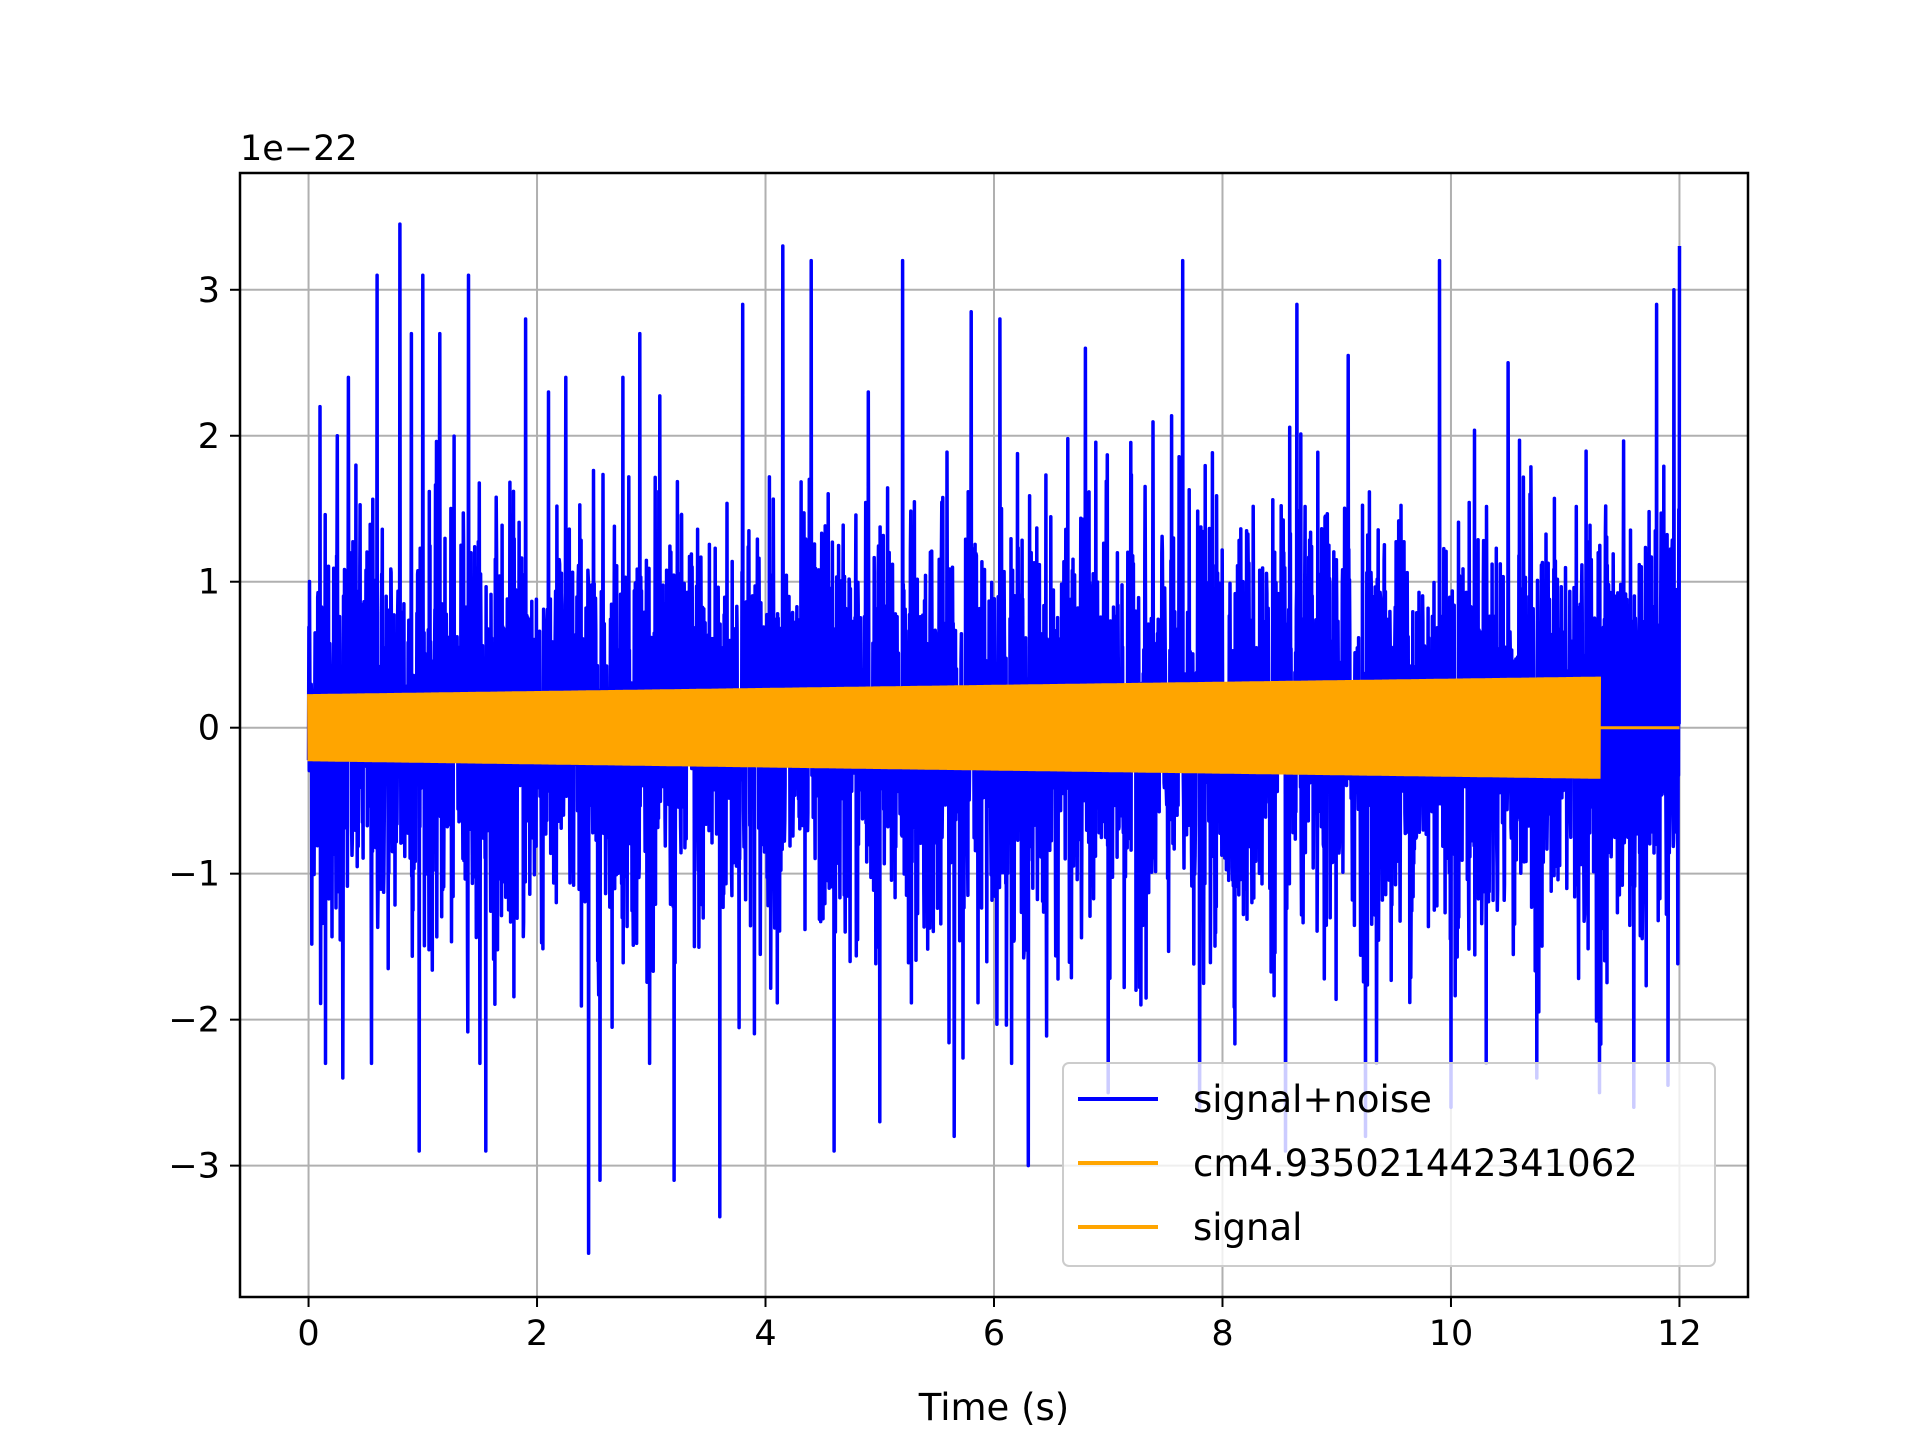 The width and height of the screenshot is (1920, 1440). What do you see at coordinates (1415, 1163) in the screenshot?
I see `legend-label: cm4.935021442341062` at bounding box center [1415, 1163].